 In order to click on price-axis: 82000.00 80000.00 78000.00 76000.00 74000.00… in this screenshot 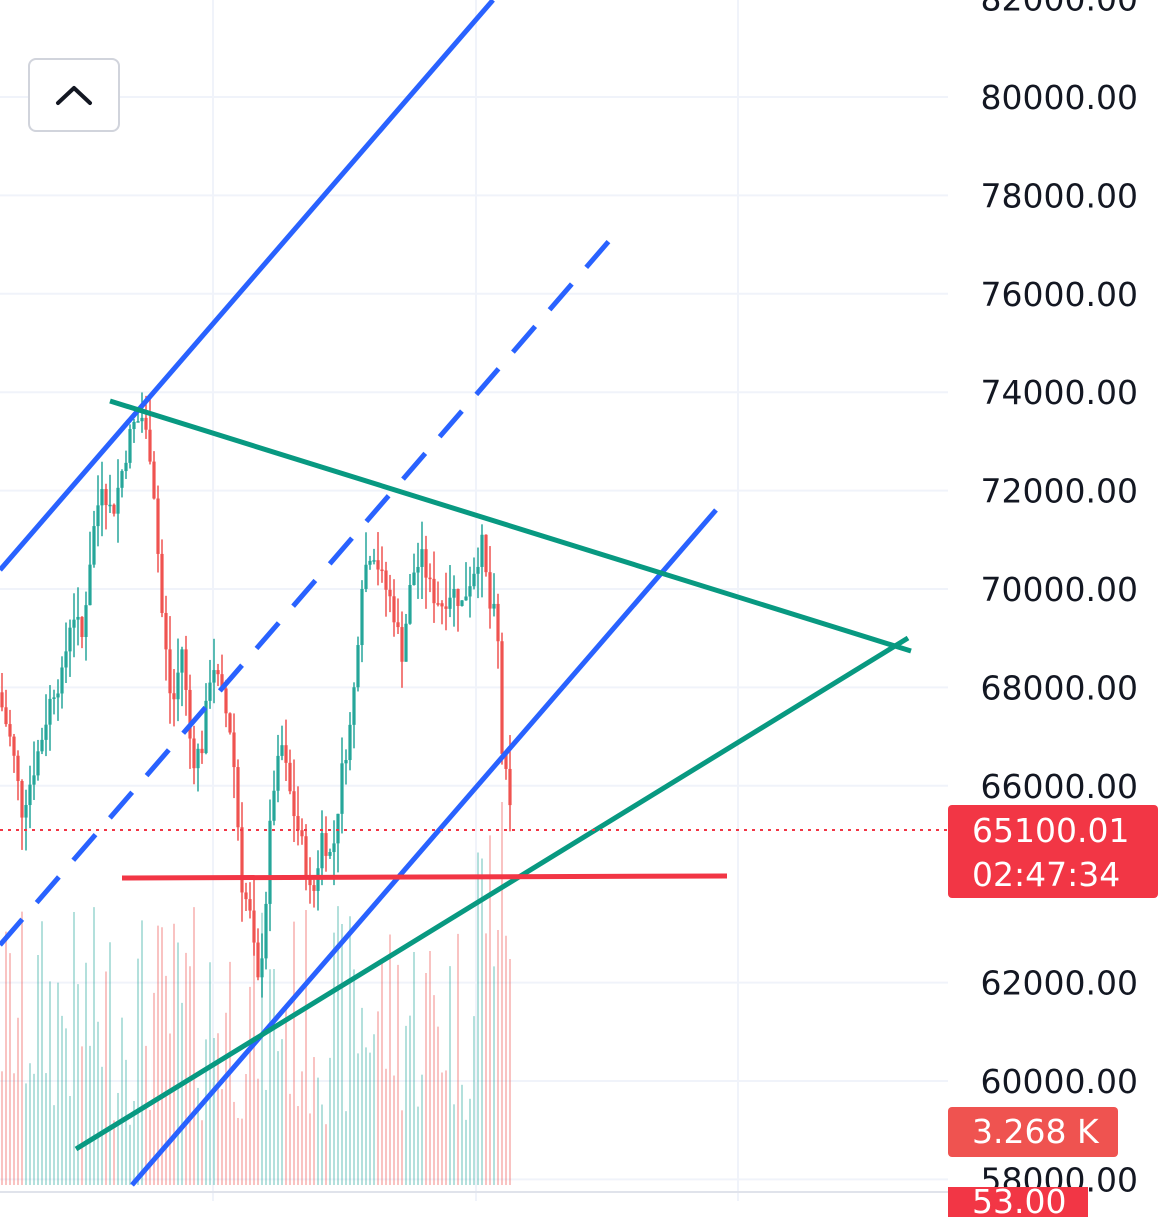, I will do `click(1059, 599)`.